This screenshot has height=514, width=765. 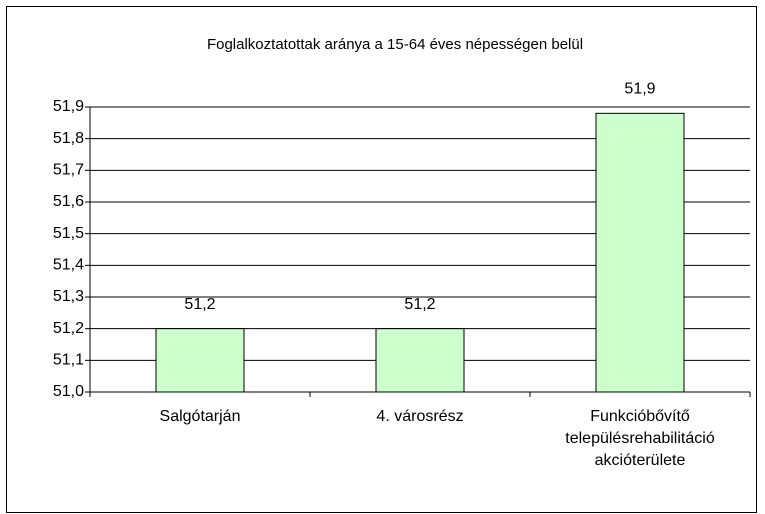 What do you see at coordinates (420, 416) in the screenshot?
I see `x-tick-label: 4. városrész` at bounding box center [420, 416].